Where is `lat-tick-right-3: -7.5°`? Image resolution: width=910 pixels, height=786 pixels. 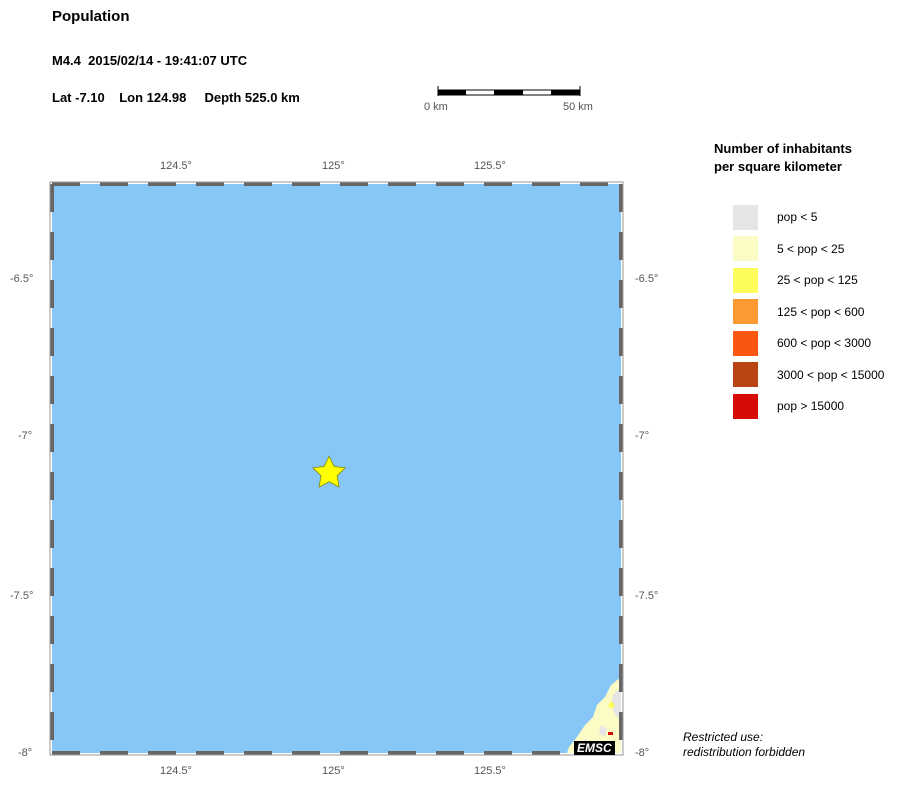
lat-tick-right-3: -7.5° is located at coordinates (647, 596).